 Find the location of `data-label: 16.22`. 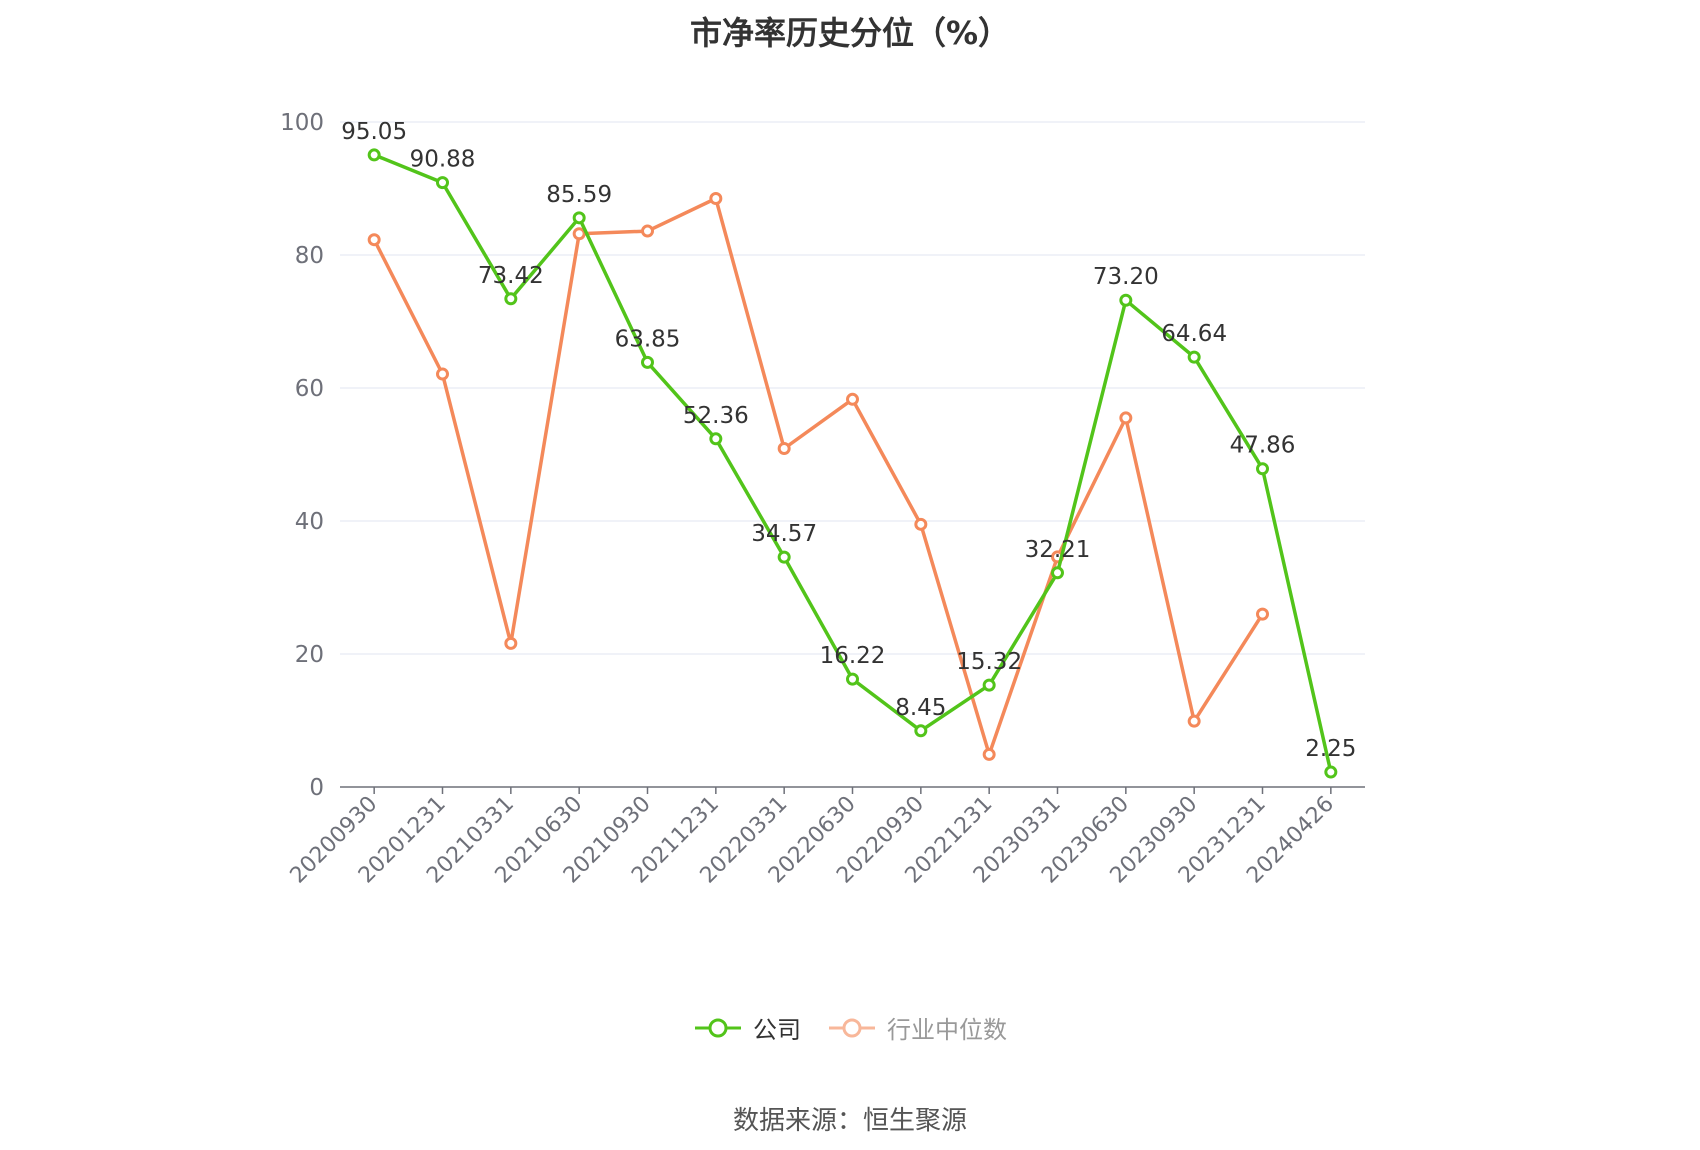

data-label: 16.22 is located at coordinates (853, 656).